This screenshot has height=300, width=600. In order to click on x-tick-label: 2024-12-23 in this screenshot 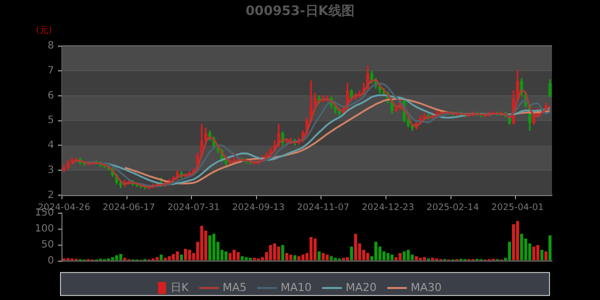, I will do `click(388, 207)`.